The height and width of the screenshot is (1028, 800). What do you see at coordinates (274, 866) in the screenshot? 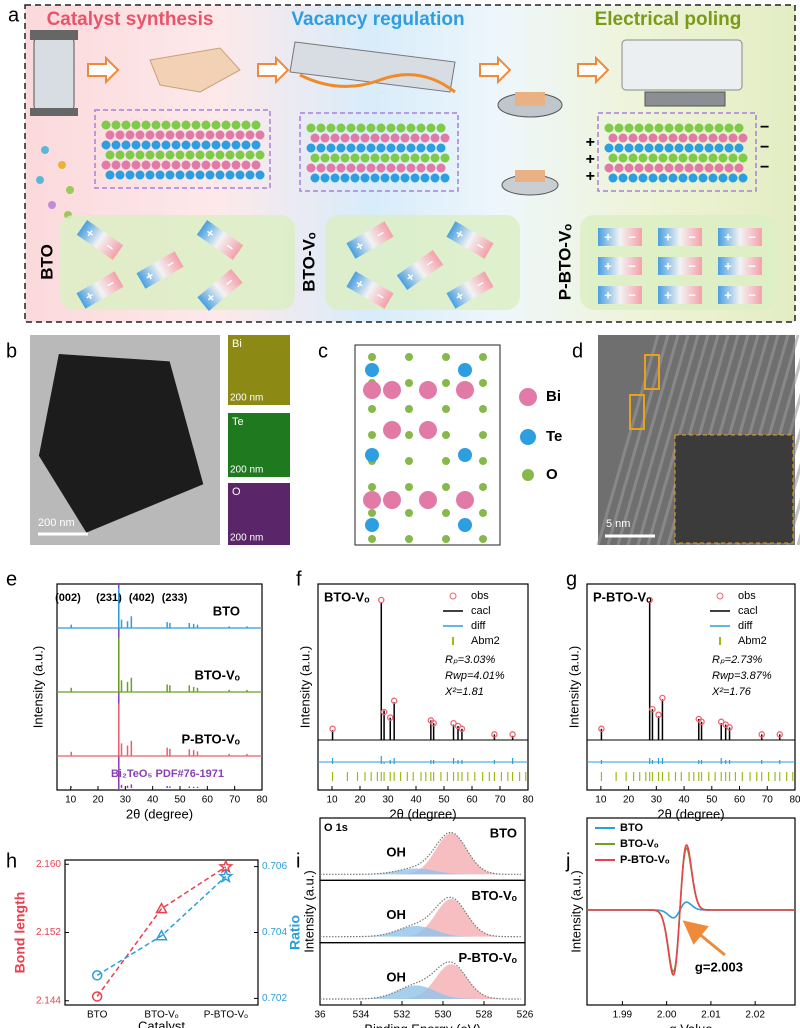
I see `y2-tick-label: 0.706` at bounding box center [274, 866].